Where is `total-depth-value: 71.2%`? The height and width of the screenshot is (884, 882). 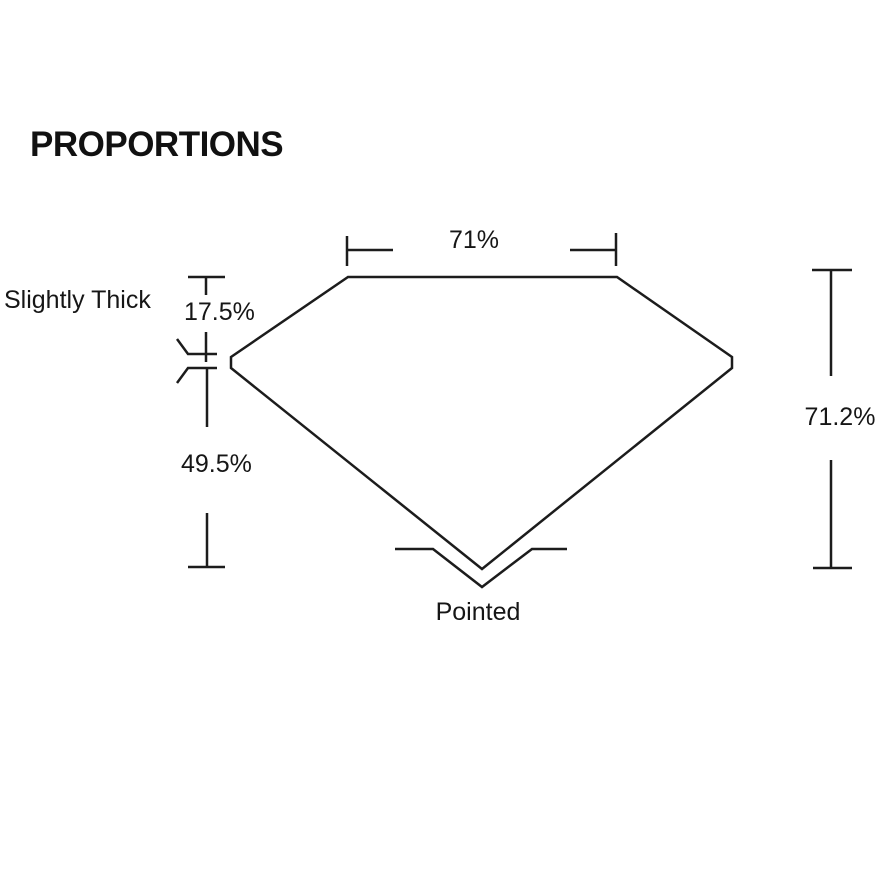
total-depth-value: 71.2% is located at coordinates (840, 417).